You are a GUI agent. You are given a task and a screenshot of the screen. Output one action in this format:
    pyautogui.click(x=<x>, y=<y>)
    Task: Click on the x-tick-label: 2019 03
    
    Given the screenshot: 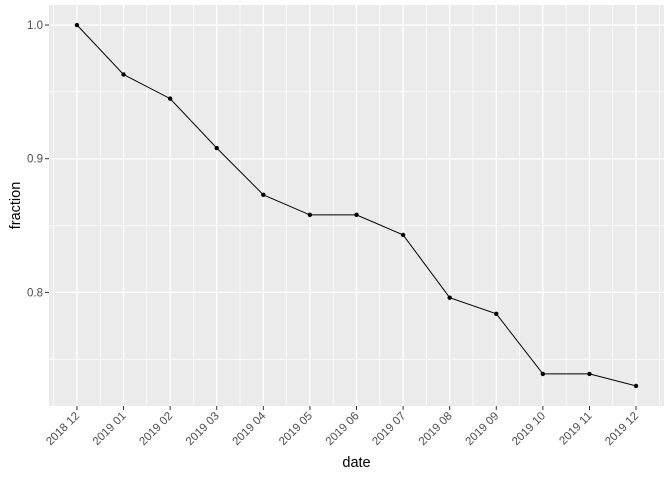 What is the action you would take?
    pyautogui.click(x=203, y=429)
    